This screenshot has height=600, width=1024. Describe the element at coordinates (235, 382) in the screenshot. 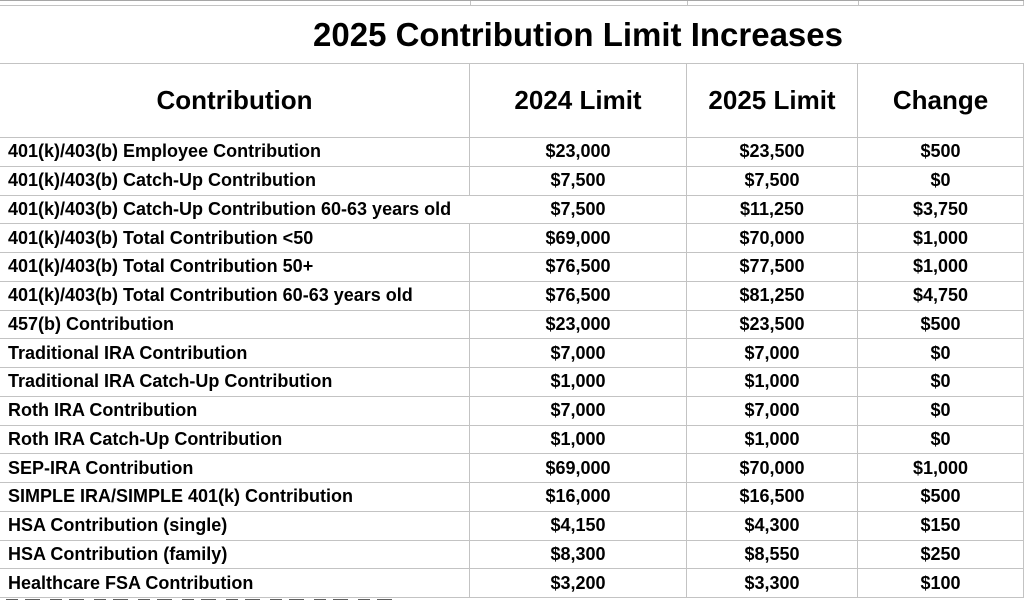

I see `contribution-label-cell: Traditional IRA Catch-Up Contribution` at that location.